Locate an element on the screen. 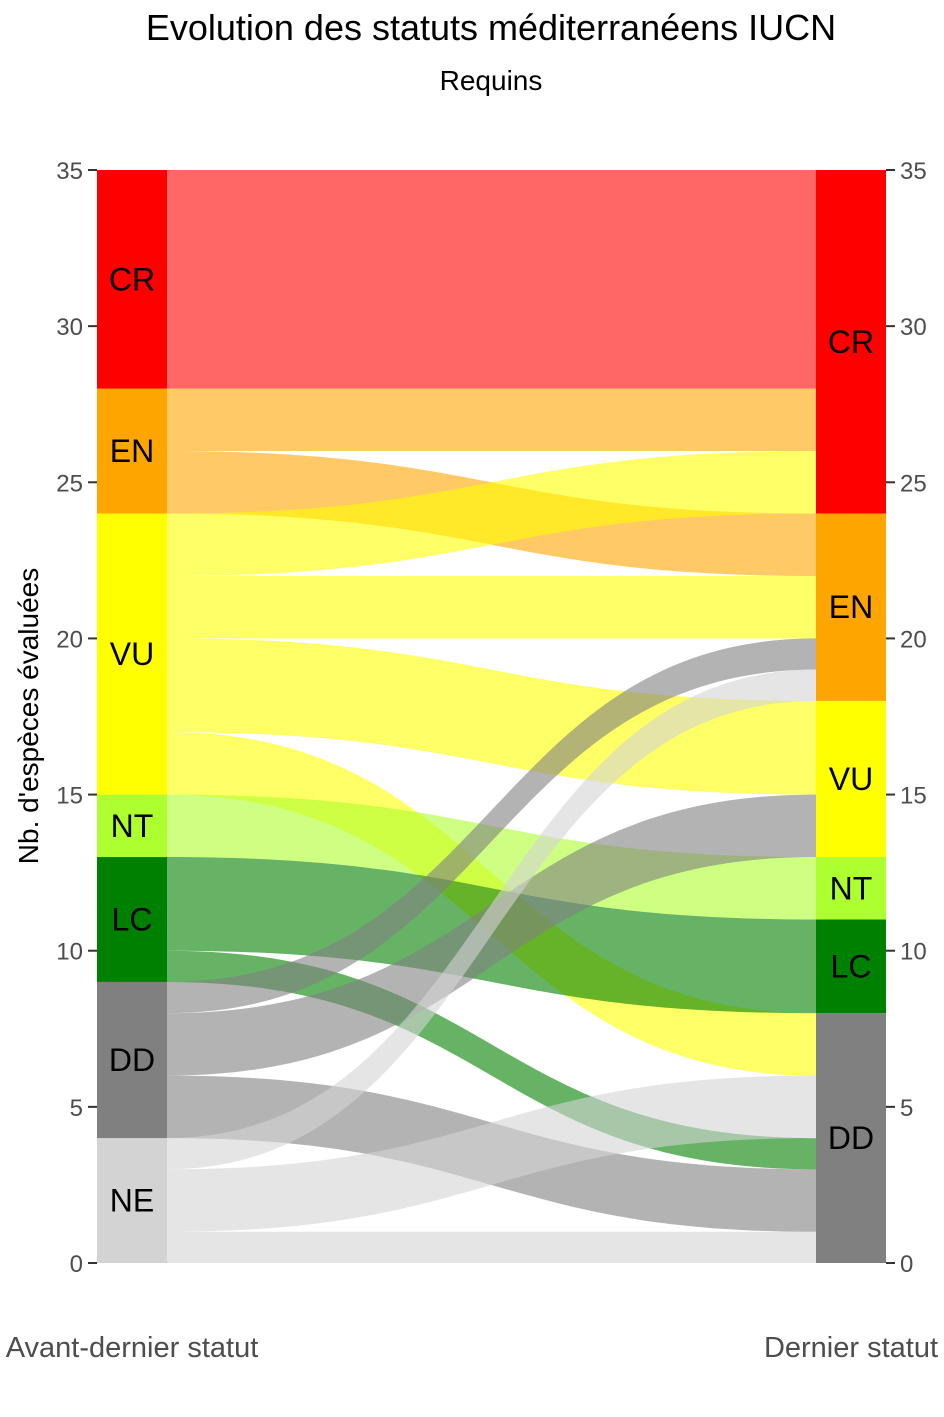  stratum-label-left-en: EN is located at coordinates (132, 451).